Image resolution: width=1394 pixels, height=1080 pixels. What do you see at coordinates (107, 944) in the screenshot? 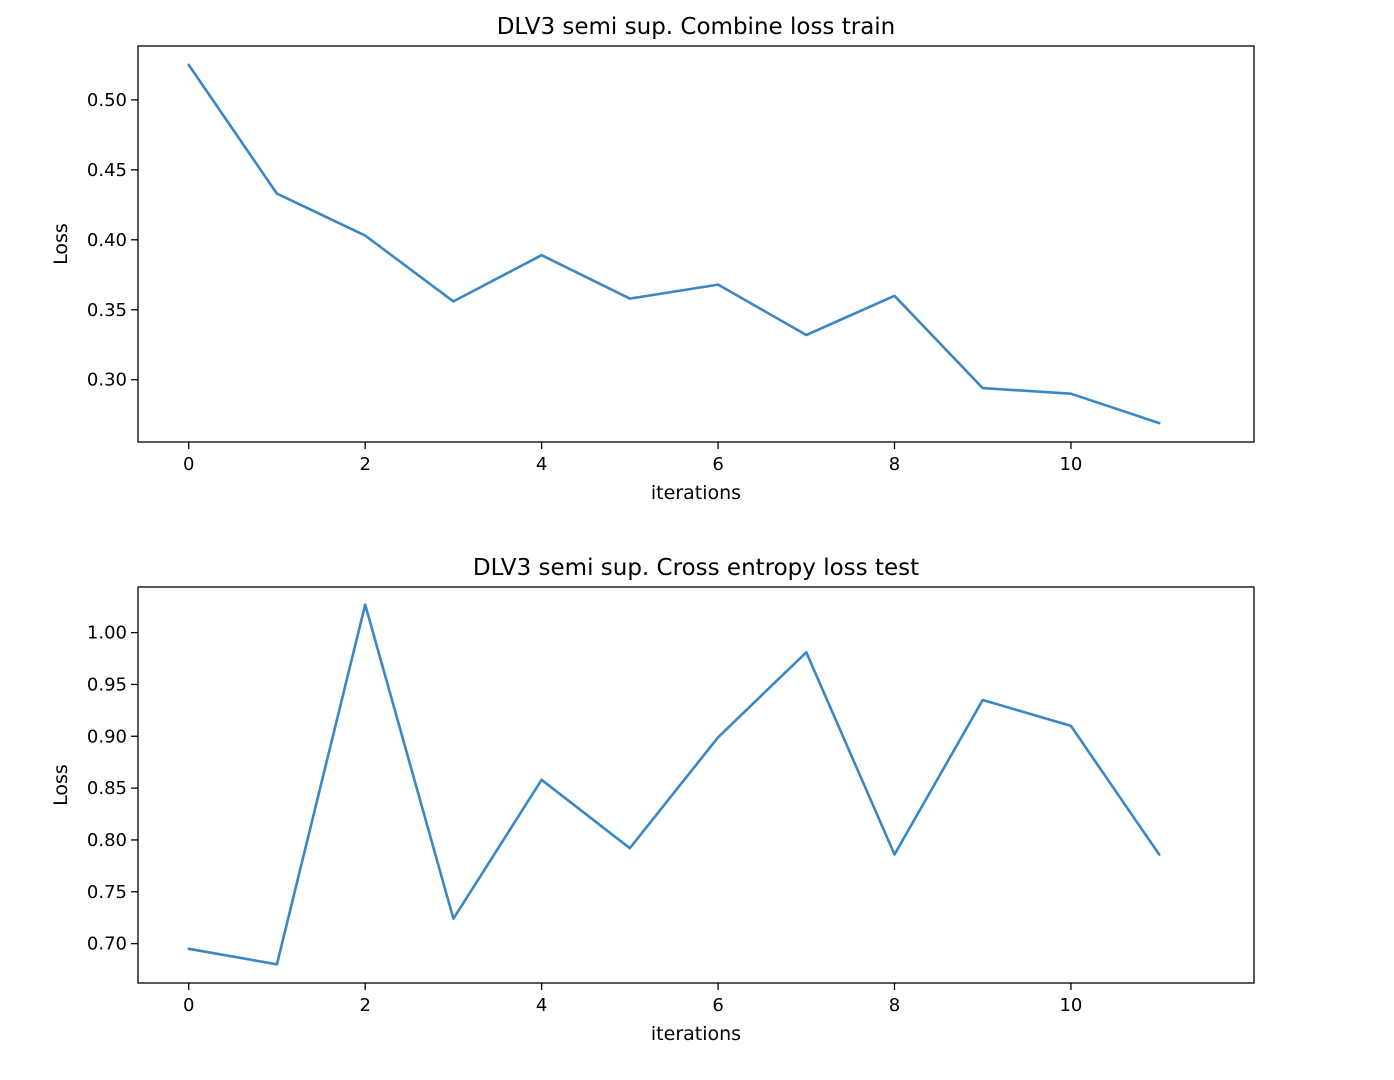
I see `y-tick-label: 0.70` at bounding box center [107, 944].